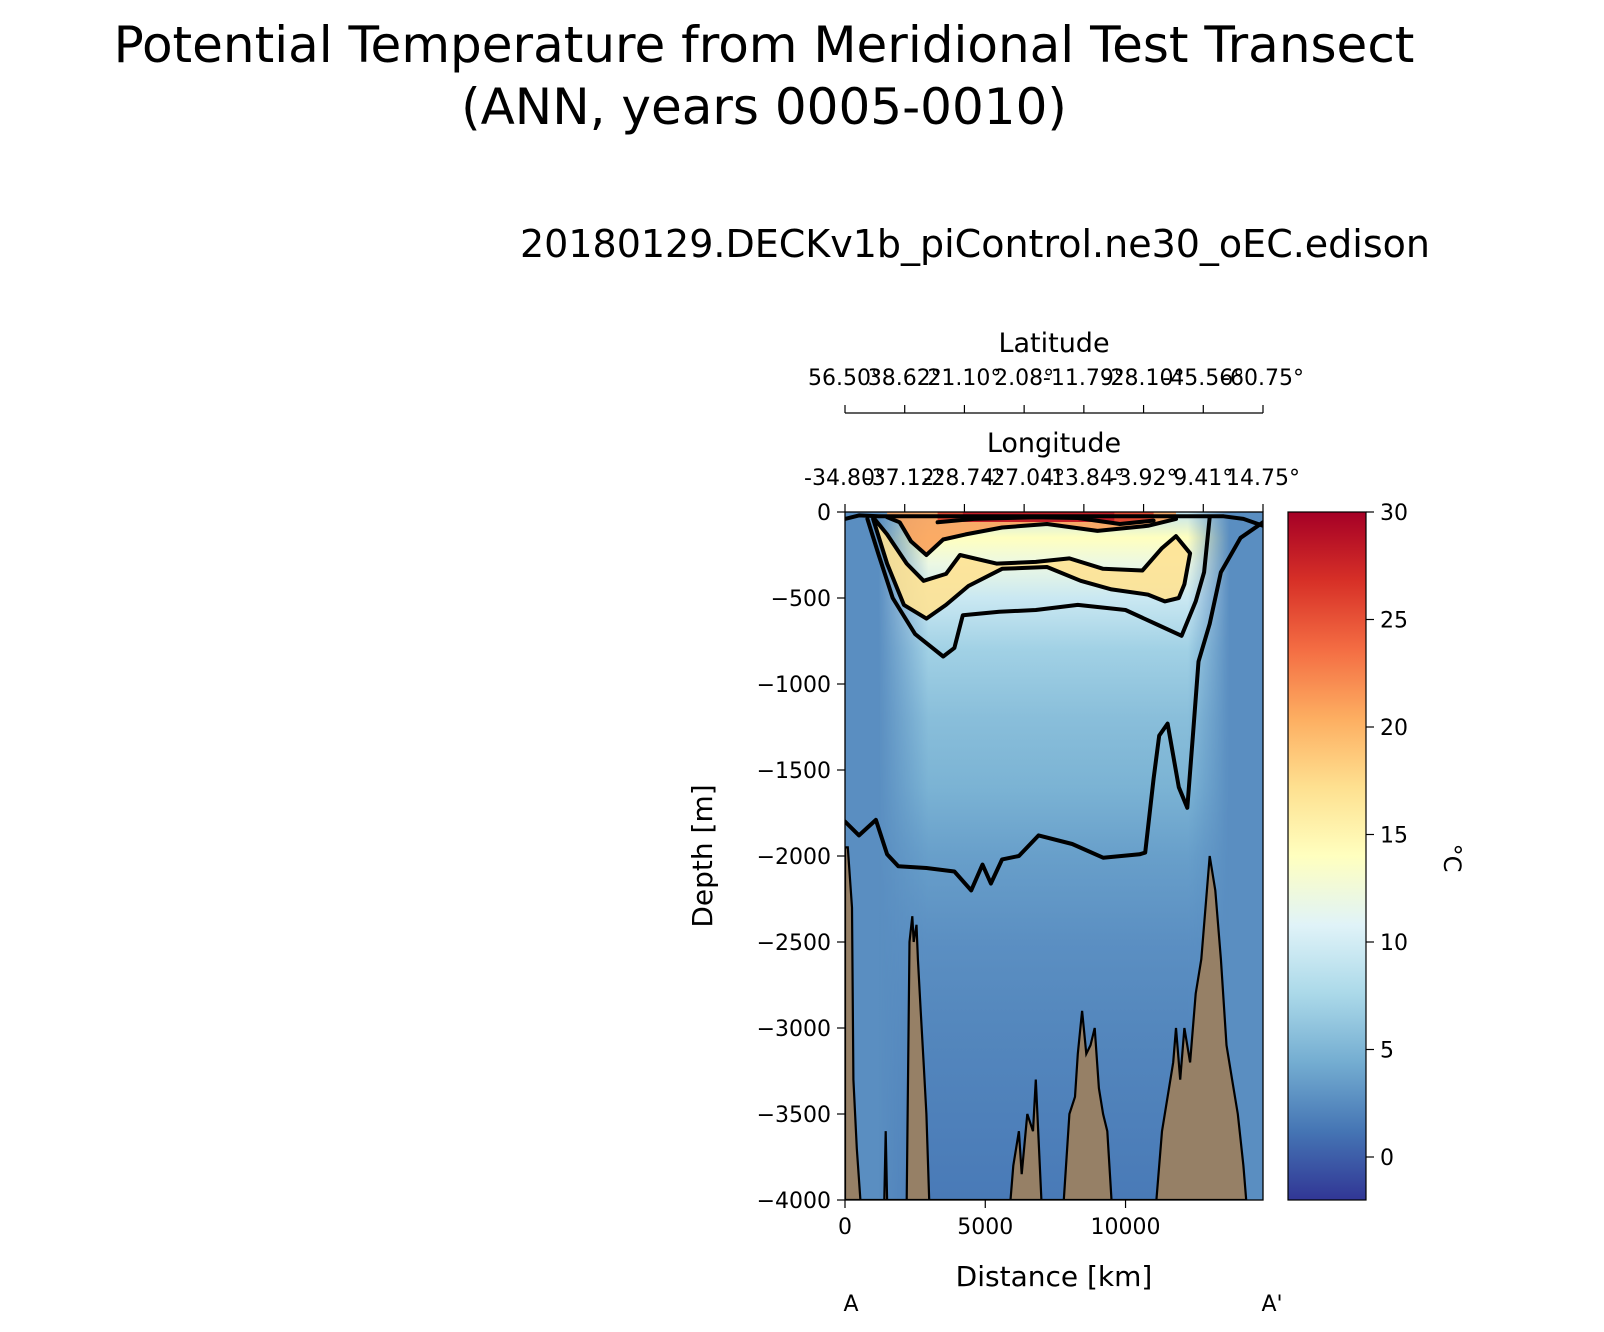 The image size is (1604, 1332). Describe the element at coordinates (1084, 478) in the screenshot. I see `longitude-tick-label: -13.84°` at that location.